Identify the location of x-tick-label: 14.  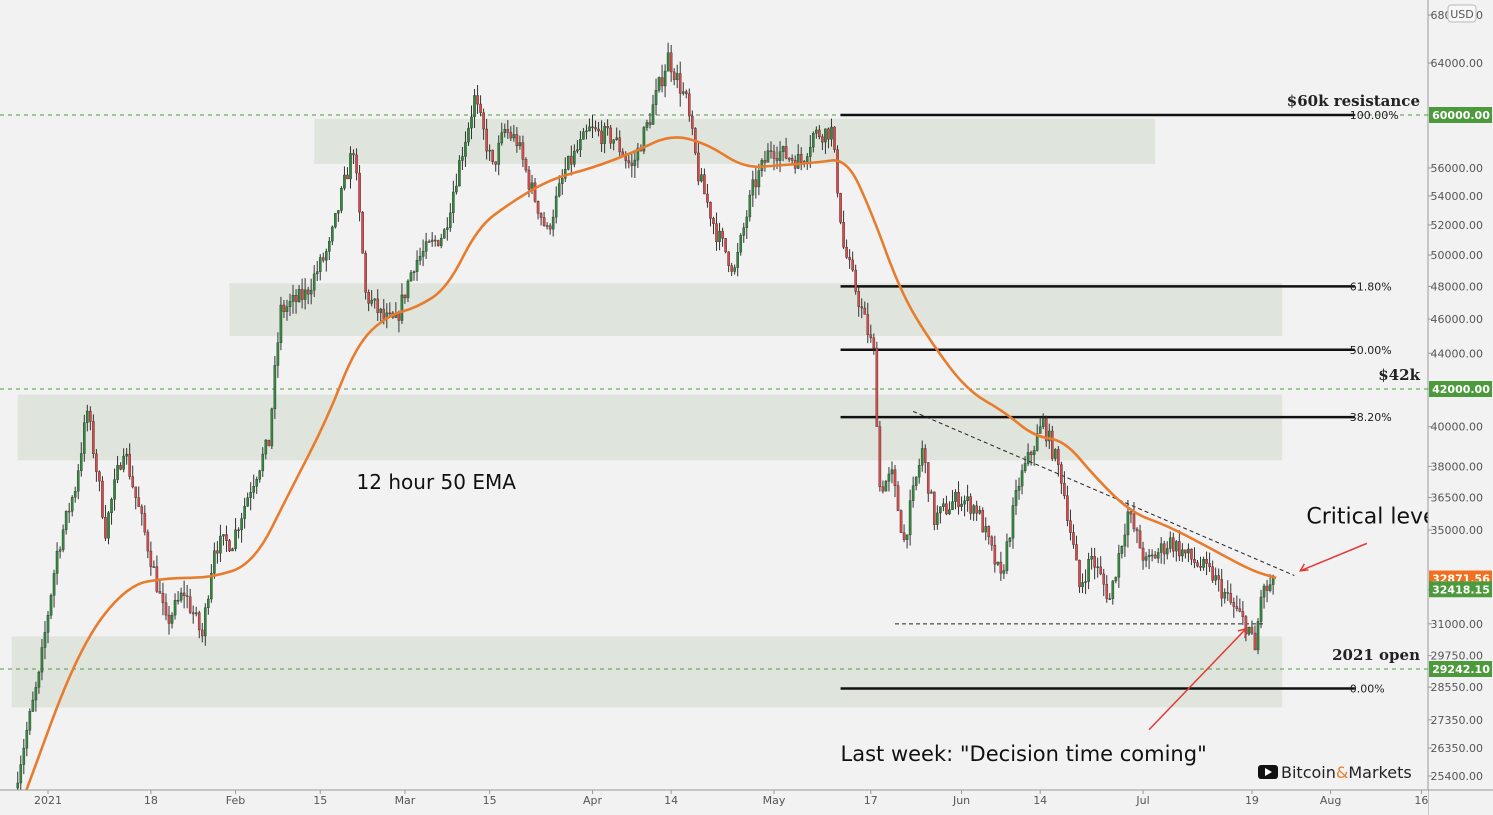
(671, 800).